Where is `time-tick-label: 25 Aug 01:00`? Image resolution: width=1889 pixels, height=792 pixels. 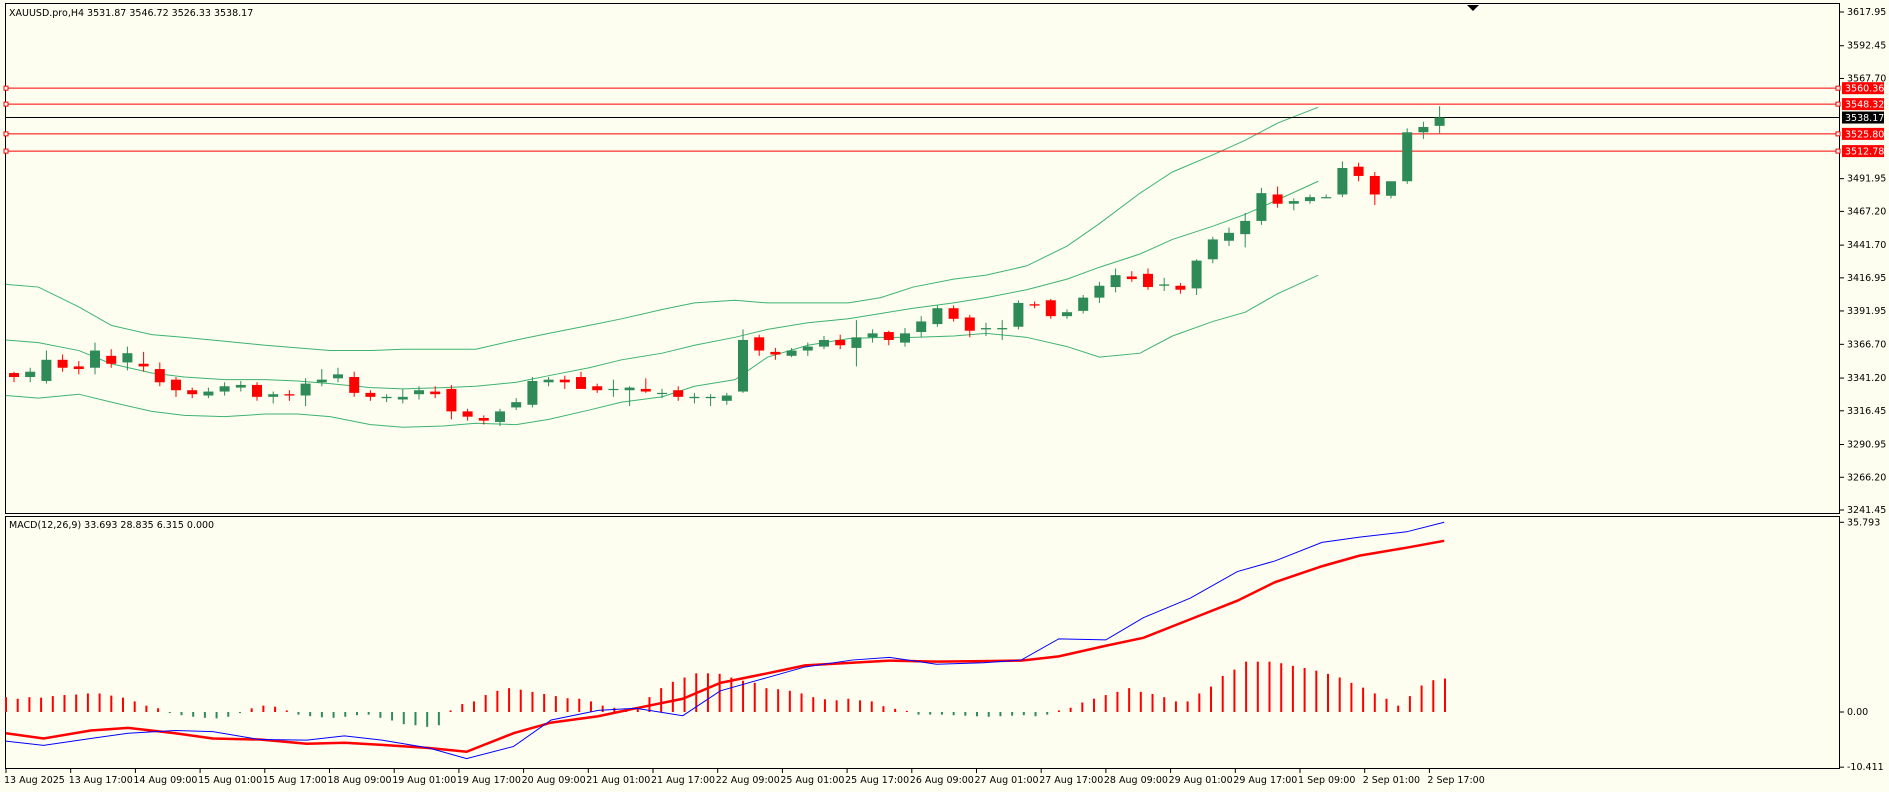
time-tick-label: 25 Aug 01:00 is located at coordinates (812, 780).